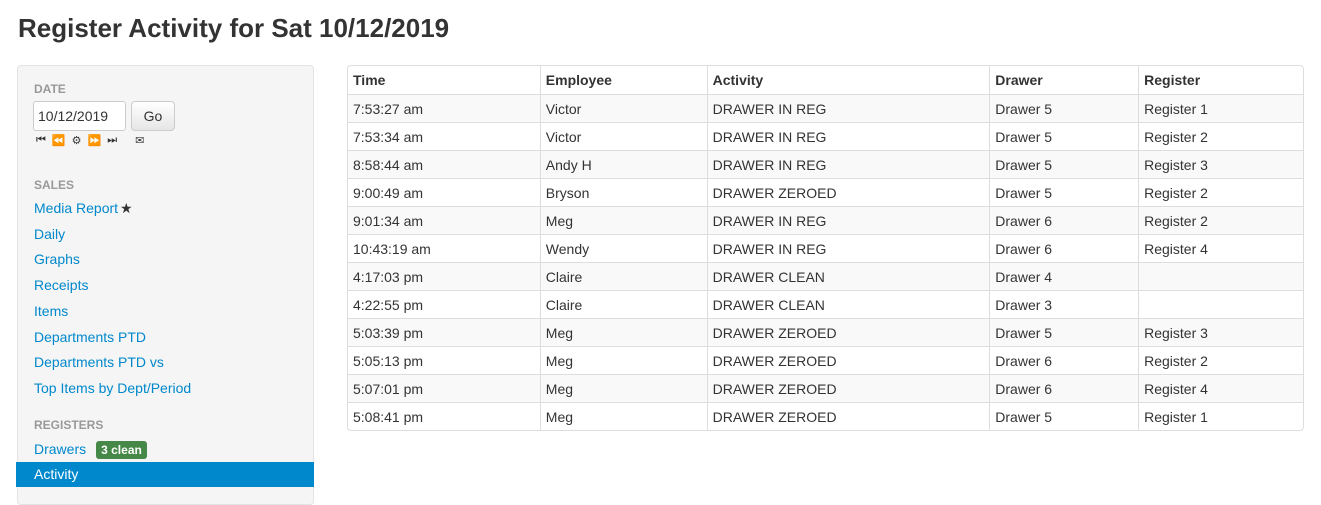  What do you see at coordinates (113, 387) in the screenshot?
I see `sidebar-item-top-items-by-dept-period: Top Items by Dept/Period` at bounding box center [113, 387].